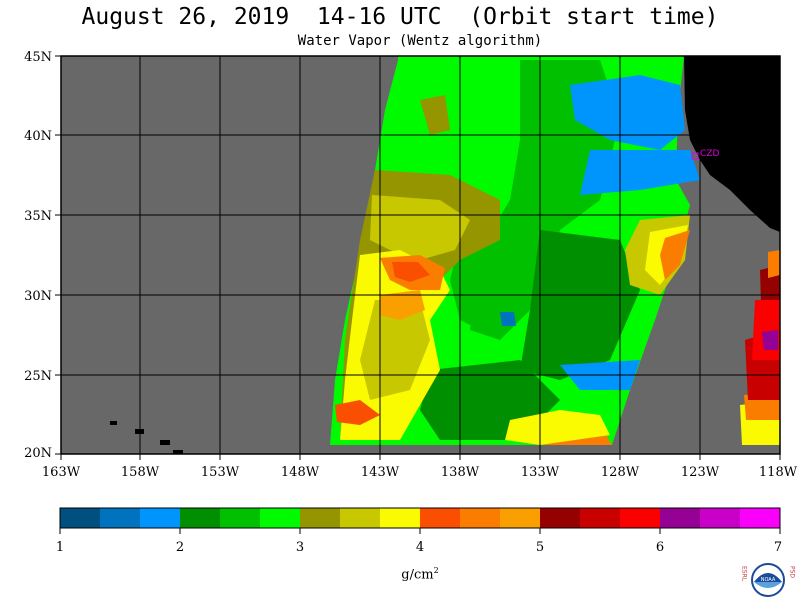  What do you see at coordinates (38, 216) in the screenshot?
I see `lat-label: 35N` at bounding box center [38, 216].